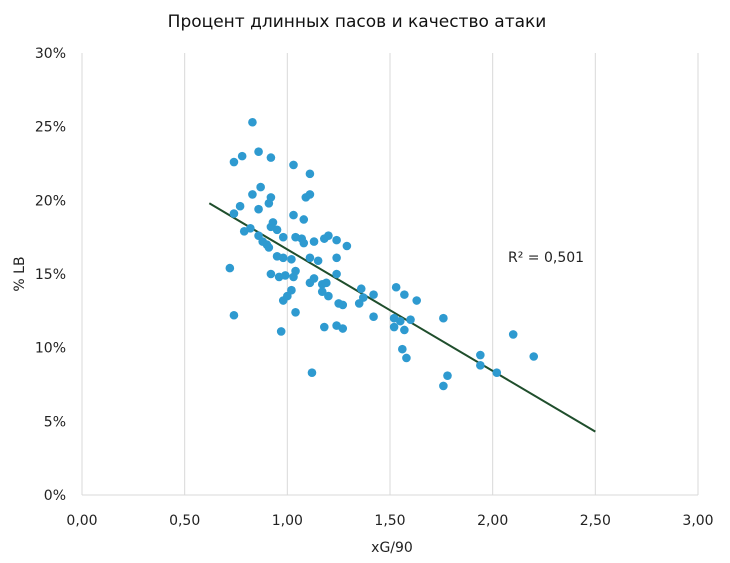  Describe the element at coordinates (184, 521) in the screenshot. I see `x-tick-label: 0,50` at that location.